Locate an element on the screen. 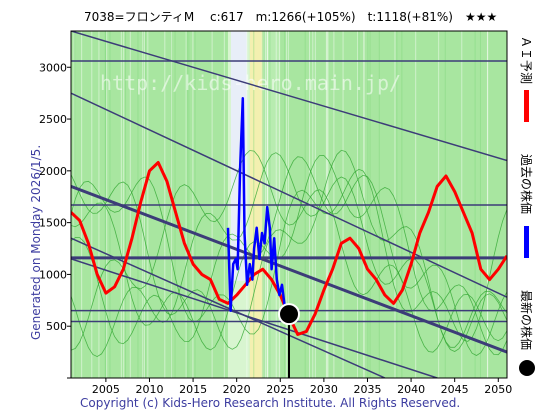  y-tick-label-3: 1500 is located at coordinates (53, 223).